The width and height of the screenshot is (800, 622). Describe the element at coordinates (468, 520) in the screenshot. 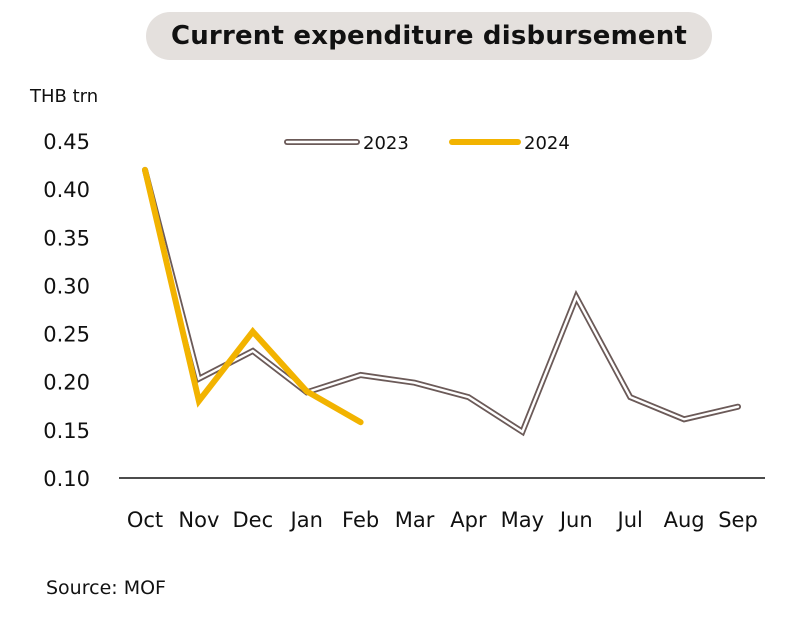

I see `x-tick-label: Apr` at that location.